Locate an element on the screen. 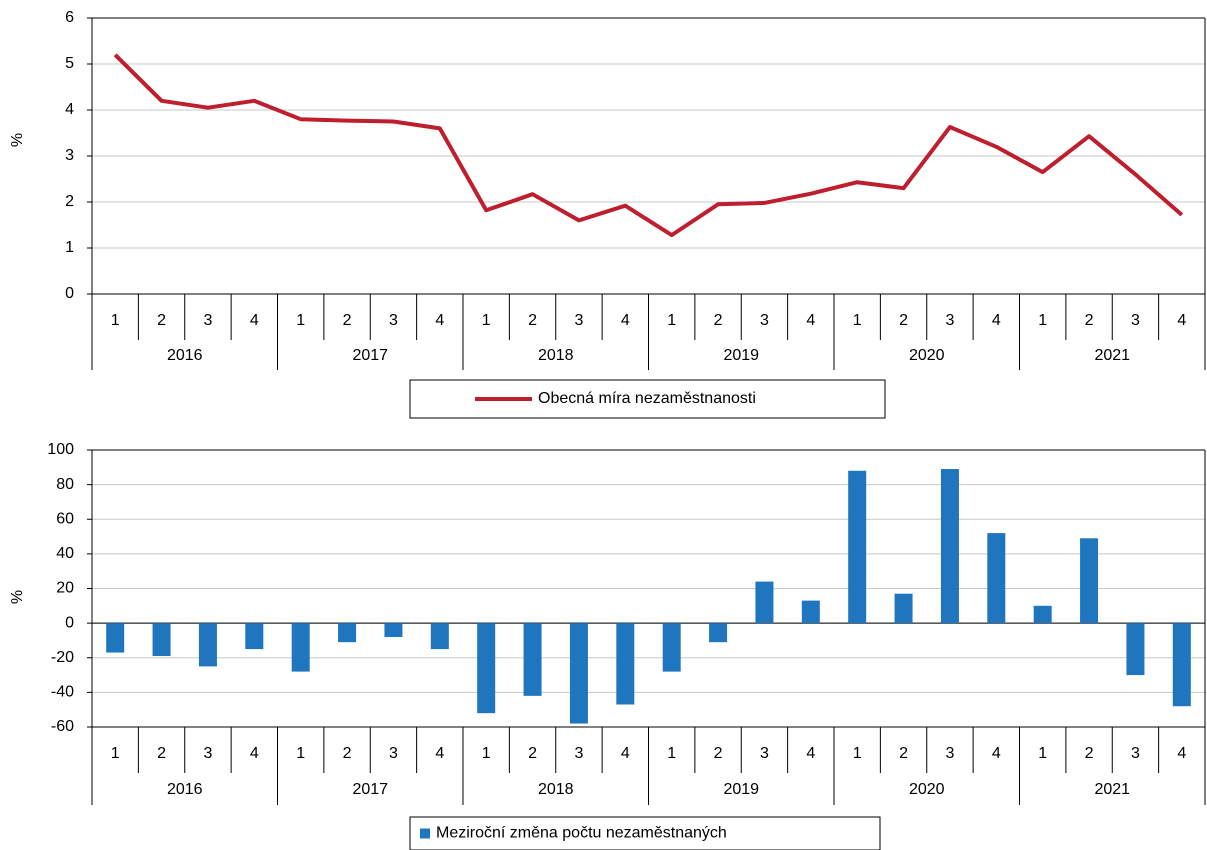 Image resolution: width=1207 pixels, height=850 pixels. legend-label: Meziroční změna počtu nezaměstnaných is located at coordinates (581, 833).